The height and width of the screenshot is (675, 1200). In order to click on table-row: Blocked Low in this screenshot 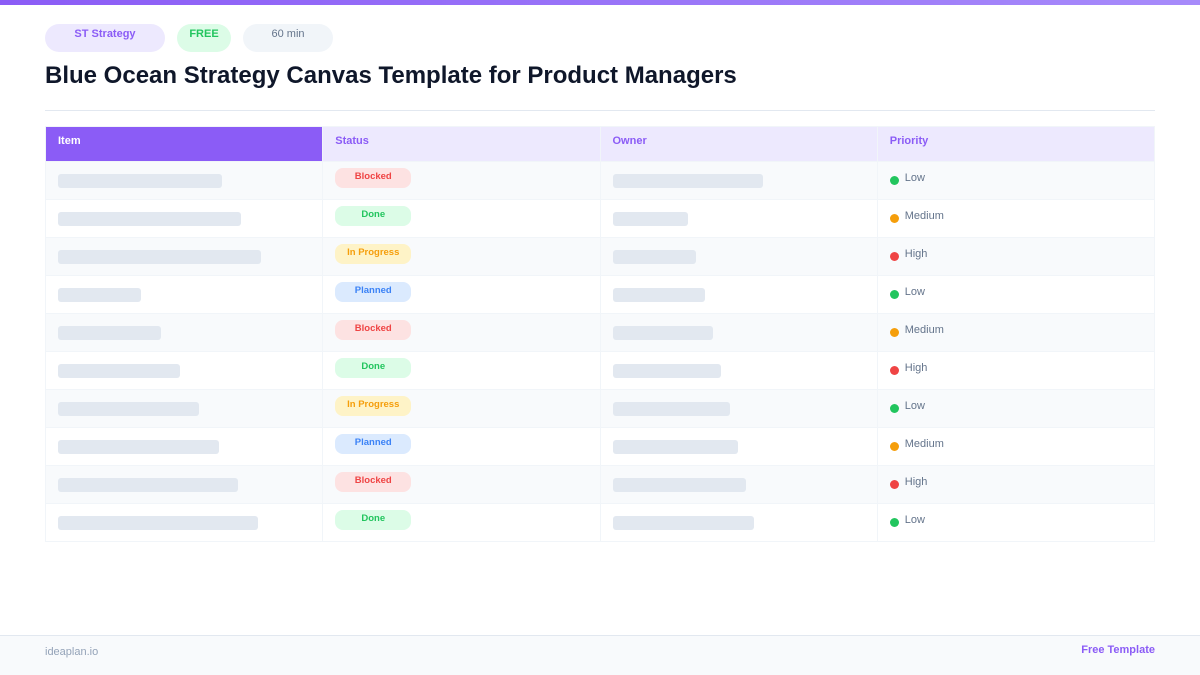, I will do `click(600, 180)`.